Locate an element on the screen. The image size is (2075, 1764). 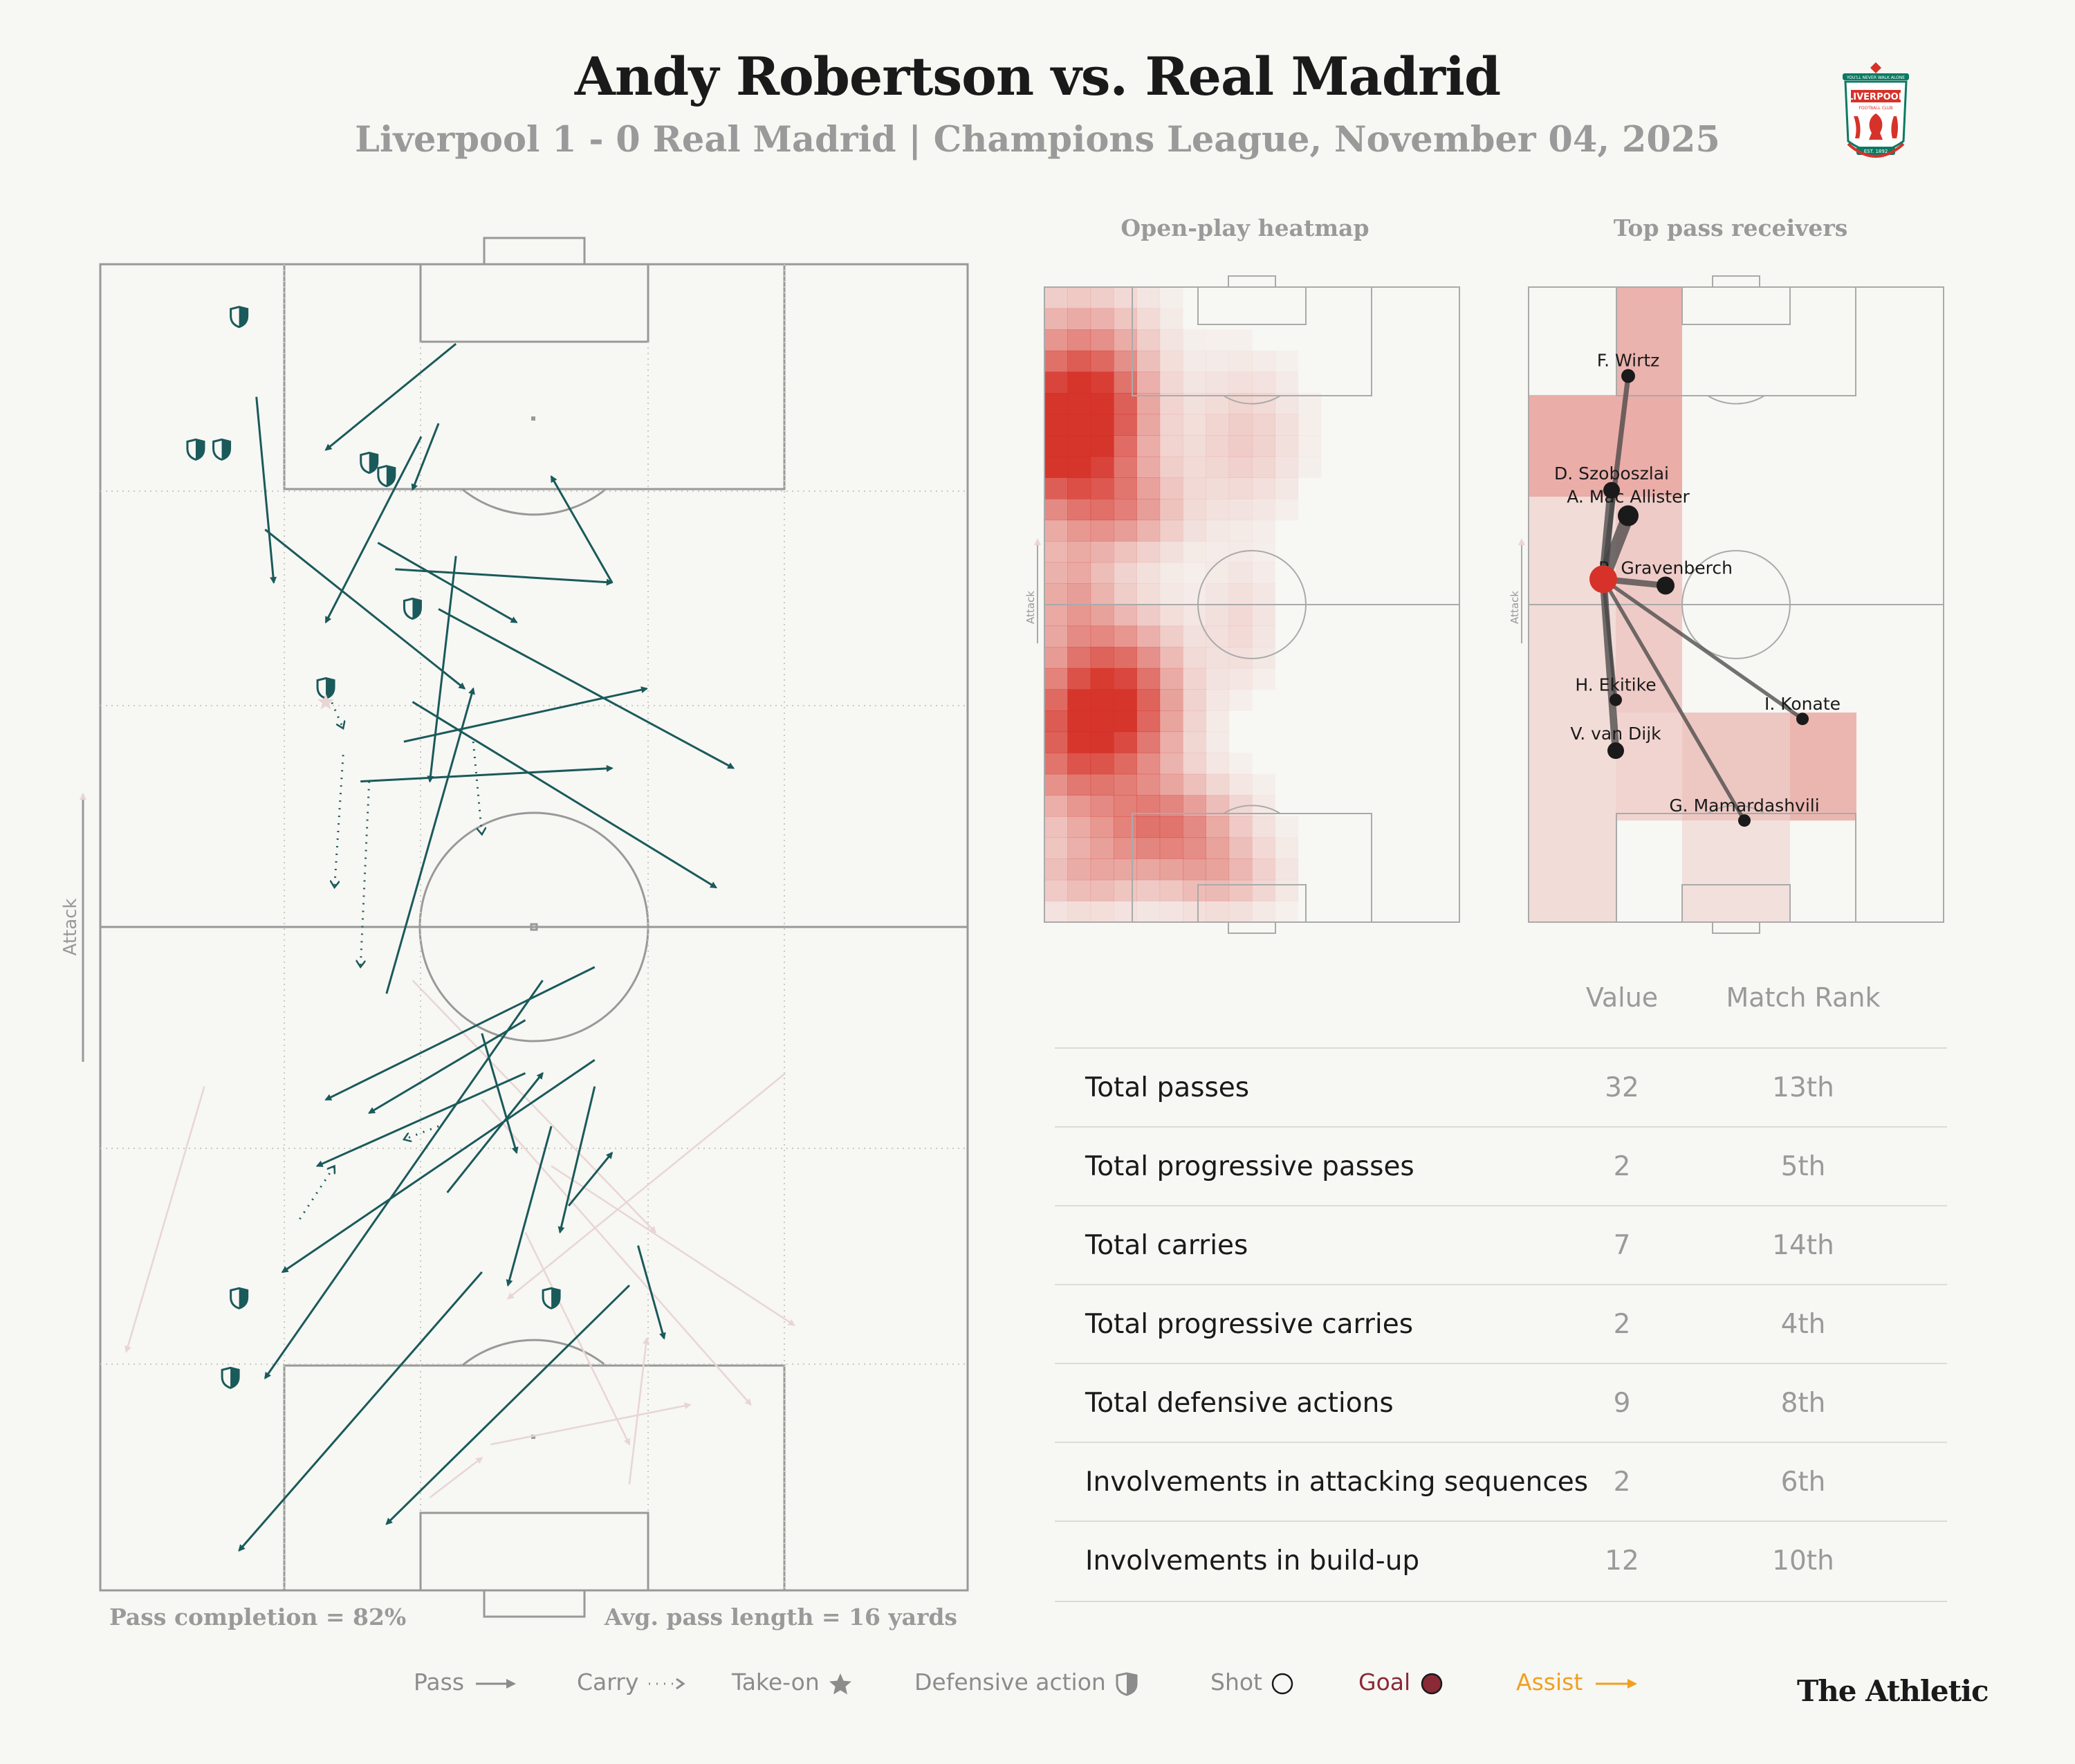
row-value: 2 is located at coordinates (1622, 1166).